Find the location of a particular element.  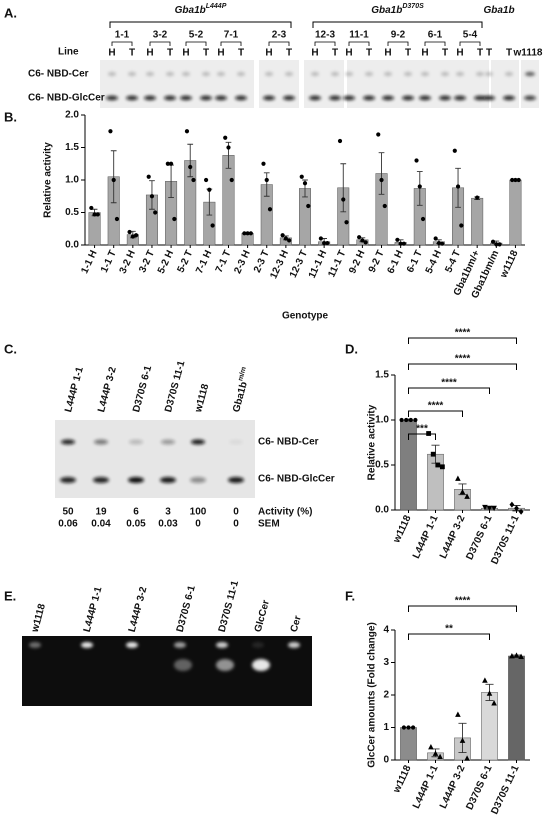

group-label: Gba1b is located at coordinates (498, 10).